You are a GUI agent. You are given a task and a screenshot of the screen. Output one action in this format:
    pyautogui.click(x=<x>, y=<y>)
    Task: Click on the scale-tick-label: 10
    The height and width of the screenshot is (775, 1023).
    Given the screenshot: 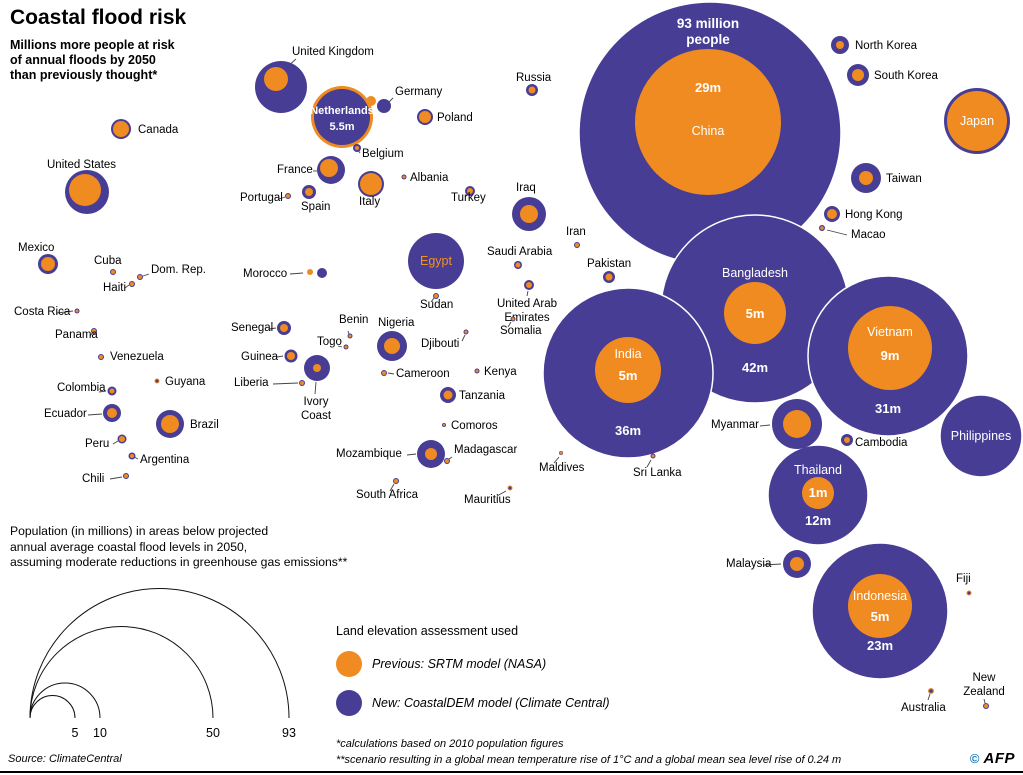 What is the action you would take?
    pyautogui.click(x=100, y=733)
    